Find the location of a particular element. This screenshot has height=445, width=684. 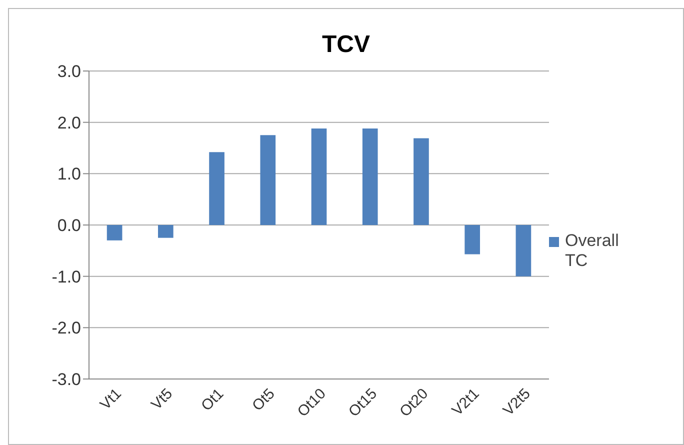

y-tick-label: -3.0 is located at coordinates (66, 380).